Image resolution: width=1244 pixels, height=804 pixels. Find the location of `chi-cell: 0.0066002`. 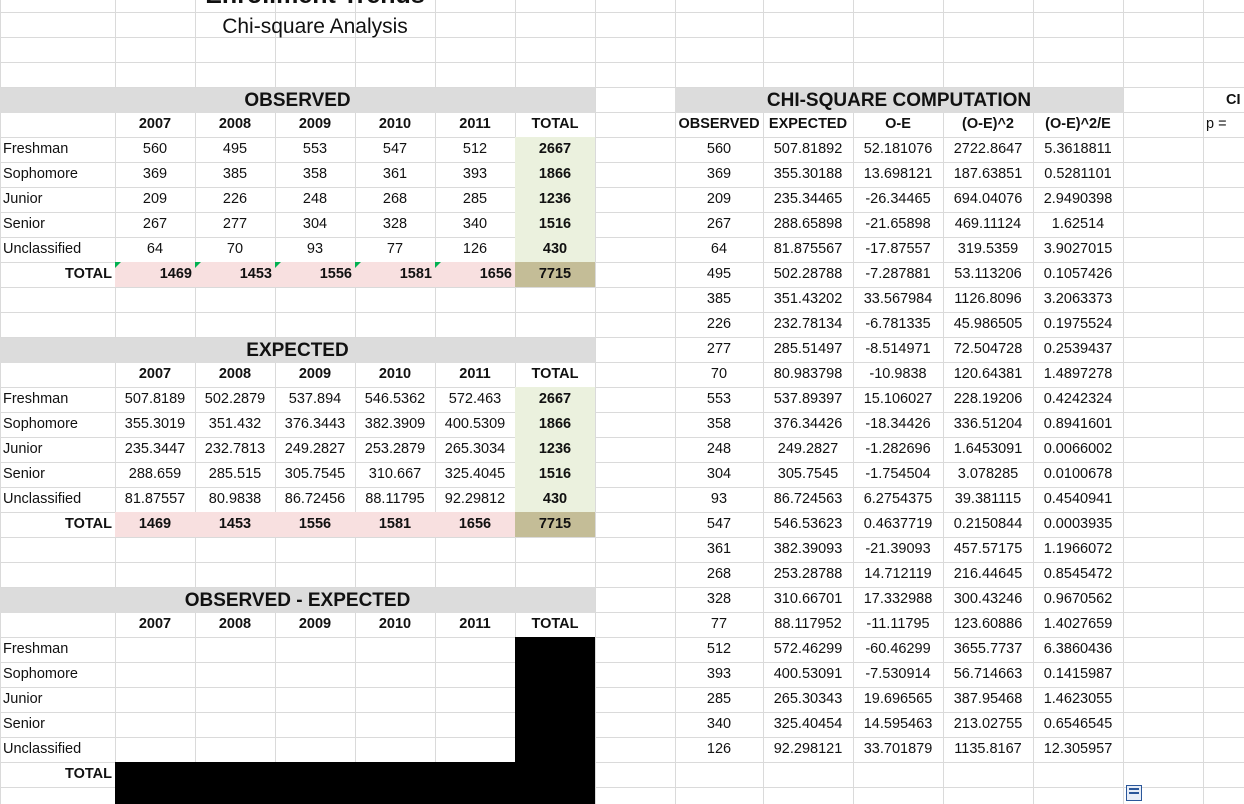

chi-cell: 0.0066002 is located at coordinates (1078, 449).